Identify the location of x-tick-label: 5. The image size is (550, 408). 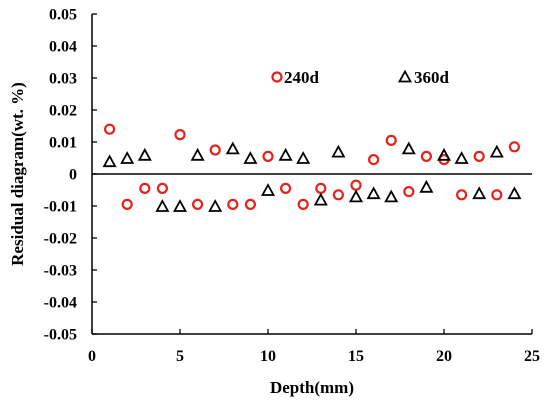
(180, 356).